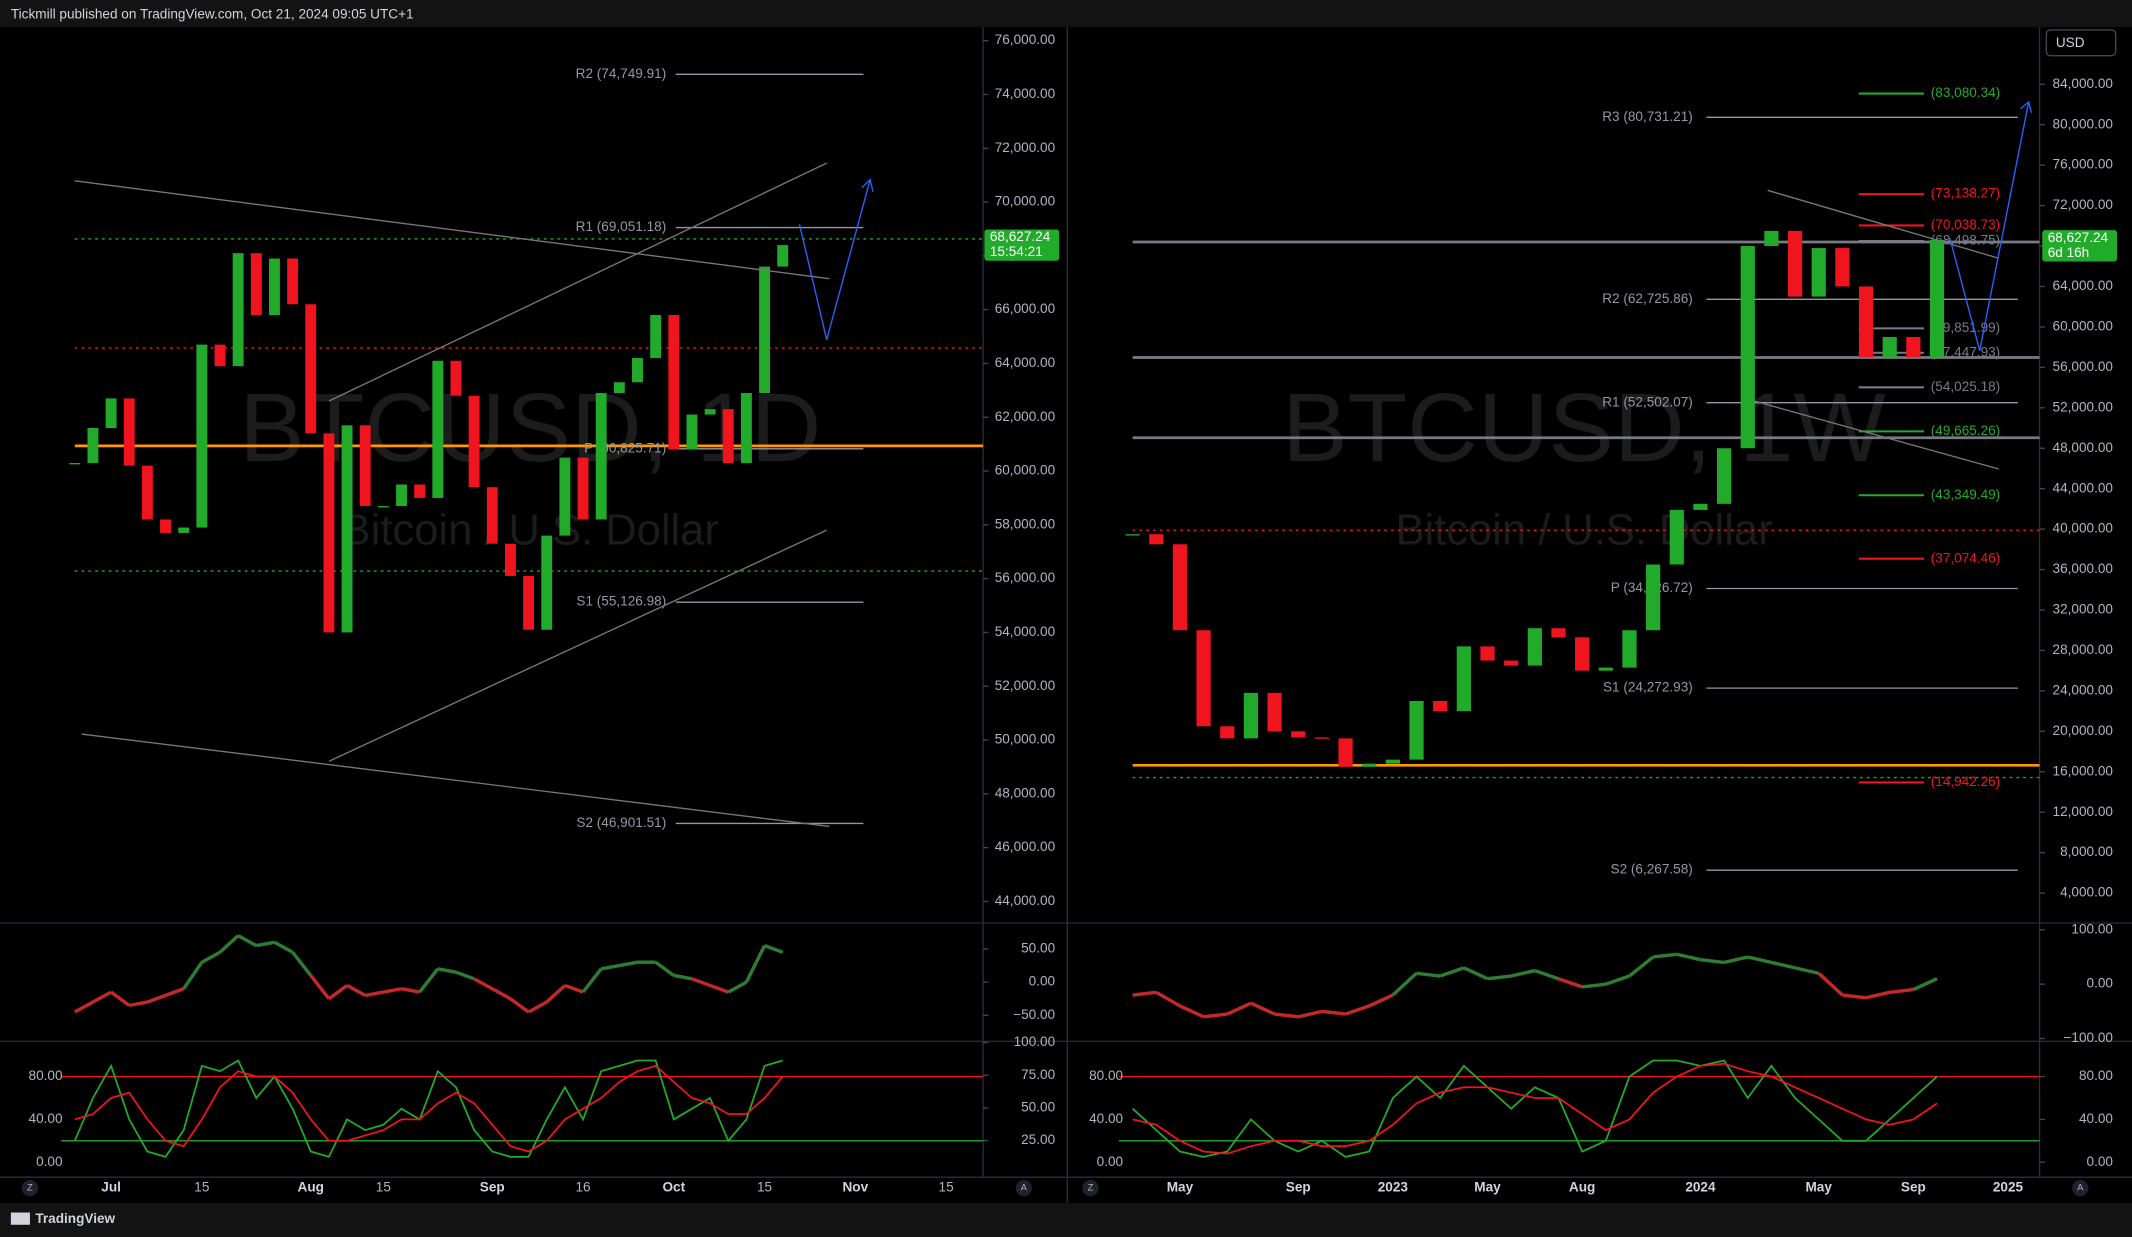 This screenshot has width=2132, height=1237. Describe the element at coordinates (1066, 14) in the screenshot. I see `header-bar` at that location.